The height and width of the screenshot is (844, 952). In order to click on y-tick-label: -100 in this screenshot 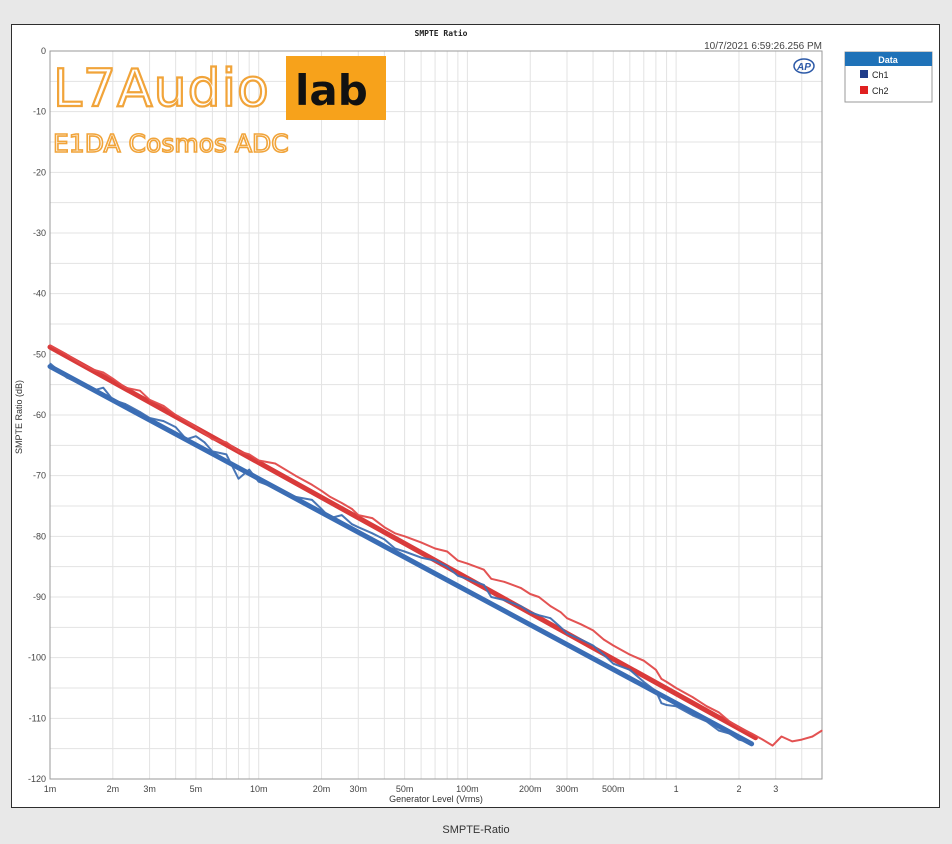, I will do `click(37, 658)`.